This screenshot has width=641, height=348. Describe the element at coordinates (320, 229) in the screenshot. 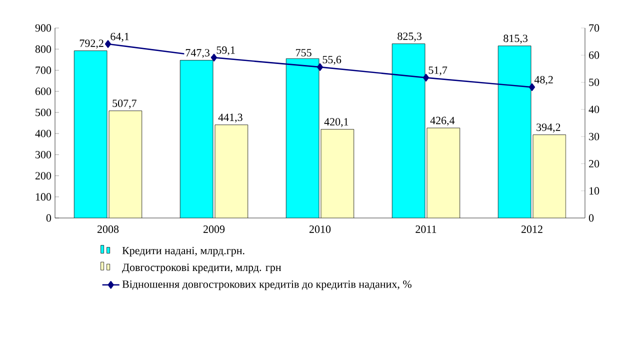

I see `x-tick-label: 2010` at that location.